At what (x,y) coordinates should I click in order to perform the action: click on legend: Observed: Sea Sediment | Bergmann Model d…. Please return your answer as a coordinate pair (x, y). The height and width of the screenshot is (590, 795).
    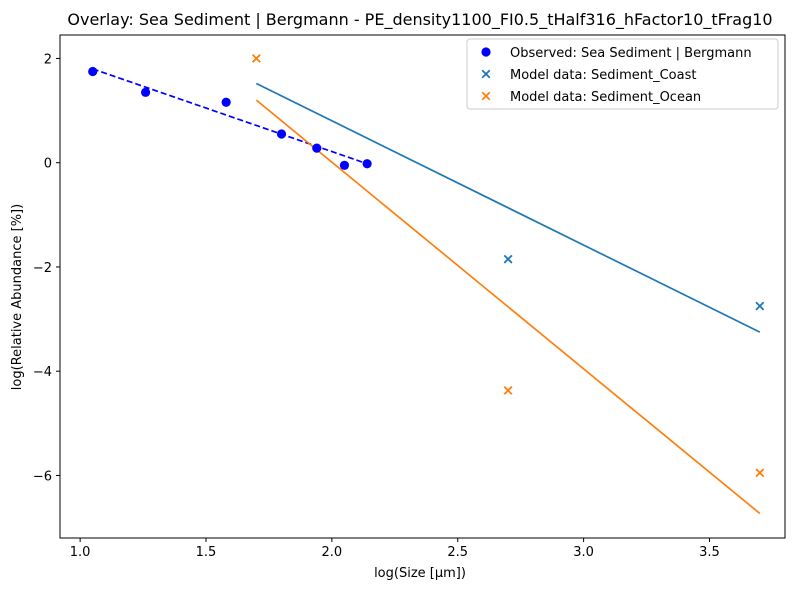
    Looking at the image, I should click on (622, 74).